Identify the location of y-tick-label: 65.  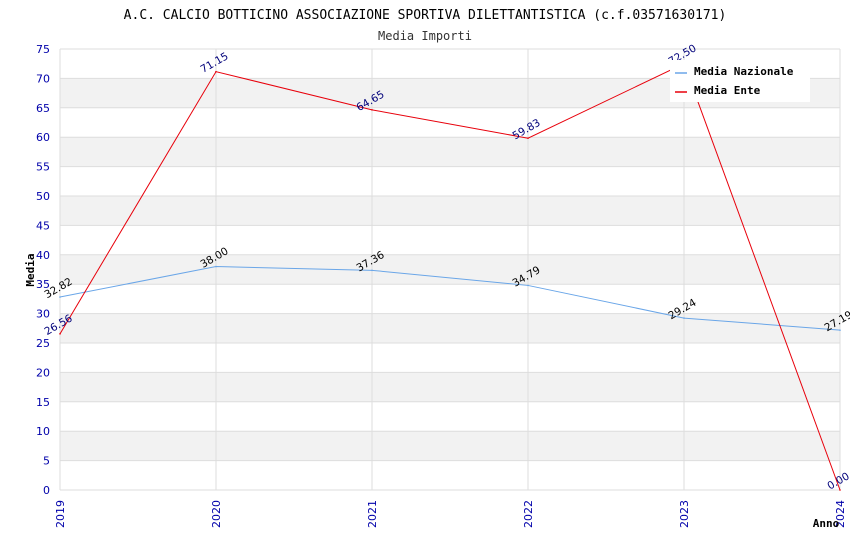
(43, 108).